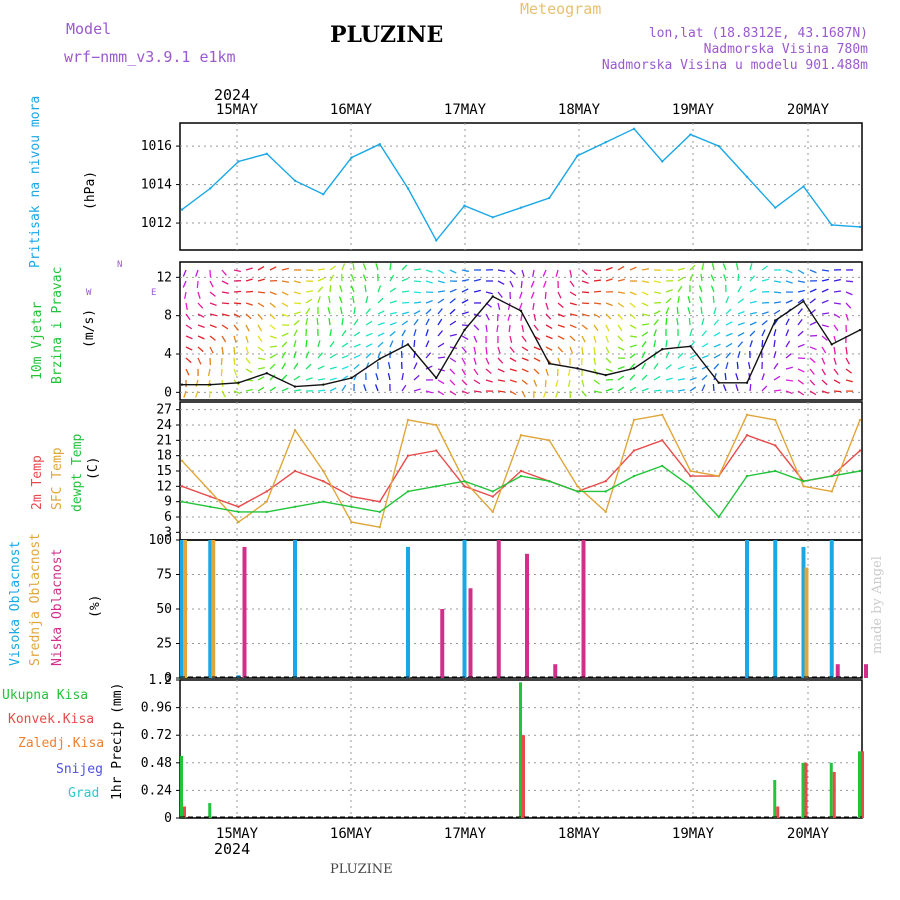 The image size is (900, 900). What do you see at coordinates (150, 57) in the screenshot?
I see `model-name: wrf−nmm_v3.9.1 e1km` at bounding box center [150, 57].